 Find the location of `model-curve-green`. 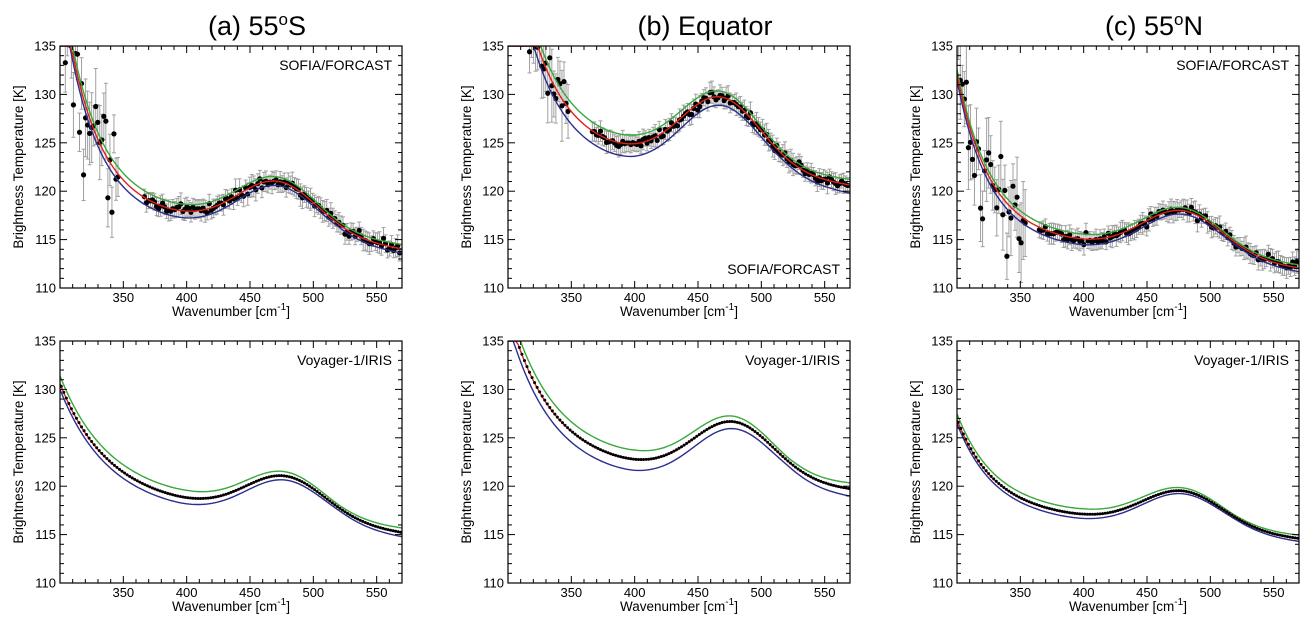

model-curve-green is located at coordinates (1128, 167).